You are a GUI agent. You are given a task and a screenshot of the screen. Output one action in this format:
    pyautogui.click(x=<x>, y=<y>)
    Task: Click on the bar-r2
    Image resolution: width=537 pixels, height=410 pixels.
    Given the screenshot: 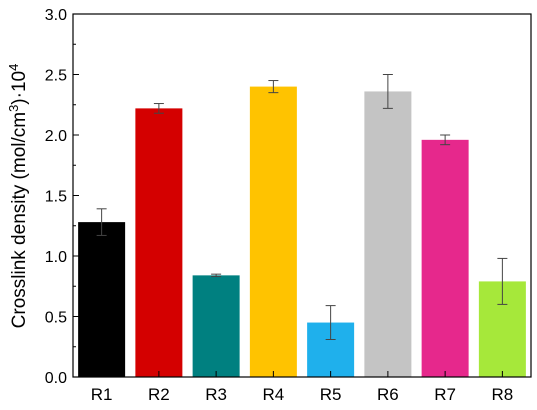 What is the action you would take?
    pyautogui.click(x=159, y=242)
    